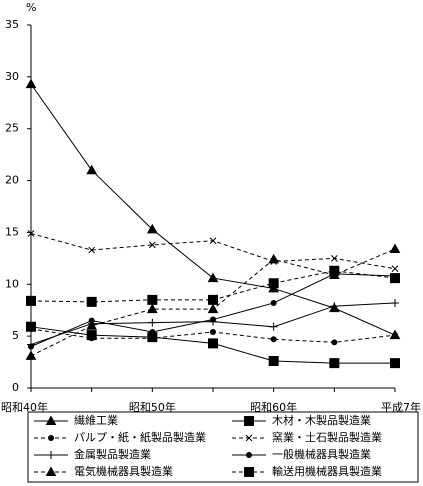 The image size is (423, 486). What do you see at coordinates (152, 407) in the screenshot?
I see `x-tick-label: 昭和50年` at bounding box center [152, 407].